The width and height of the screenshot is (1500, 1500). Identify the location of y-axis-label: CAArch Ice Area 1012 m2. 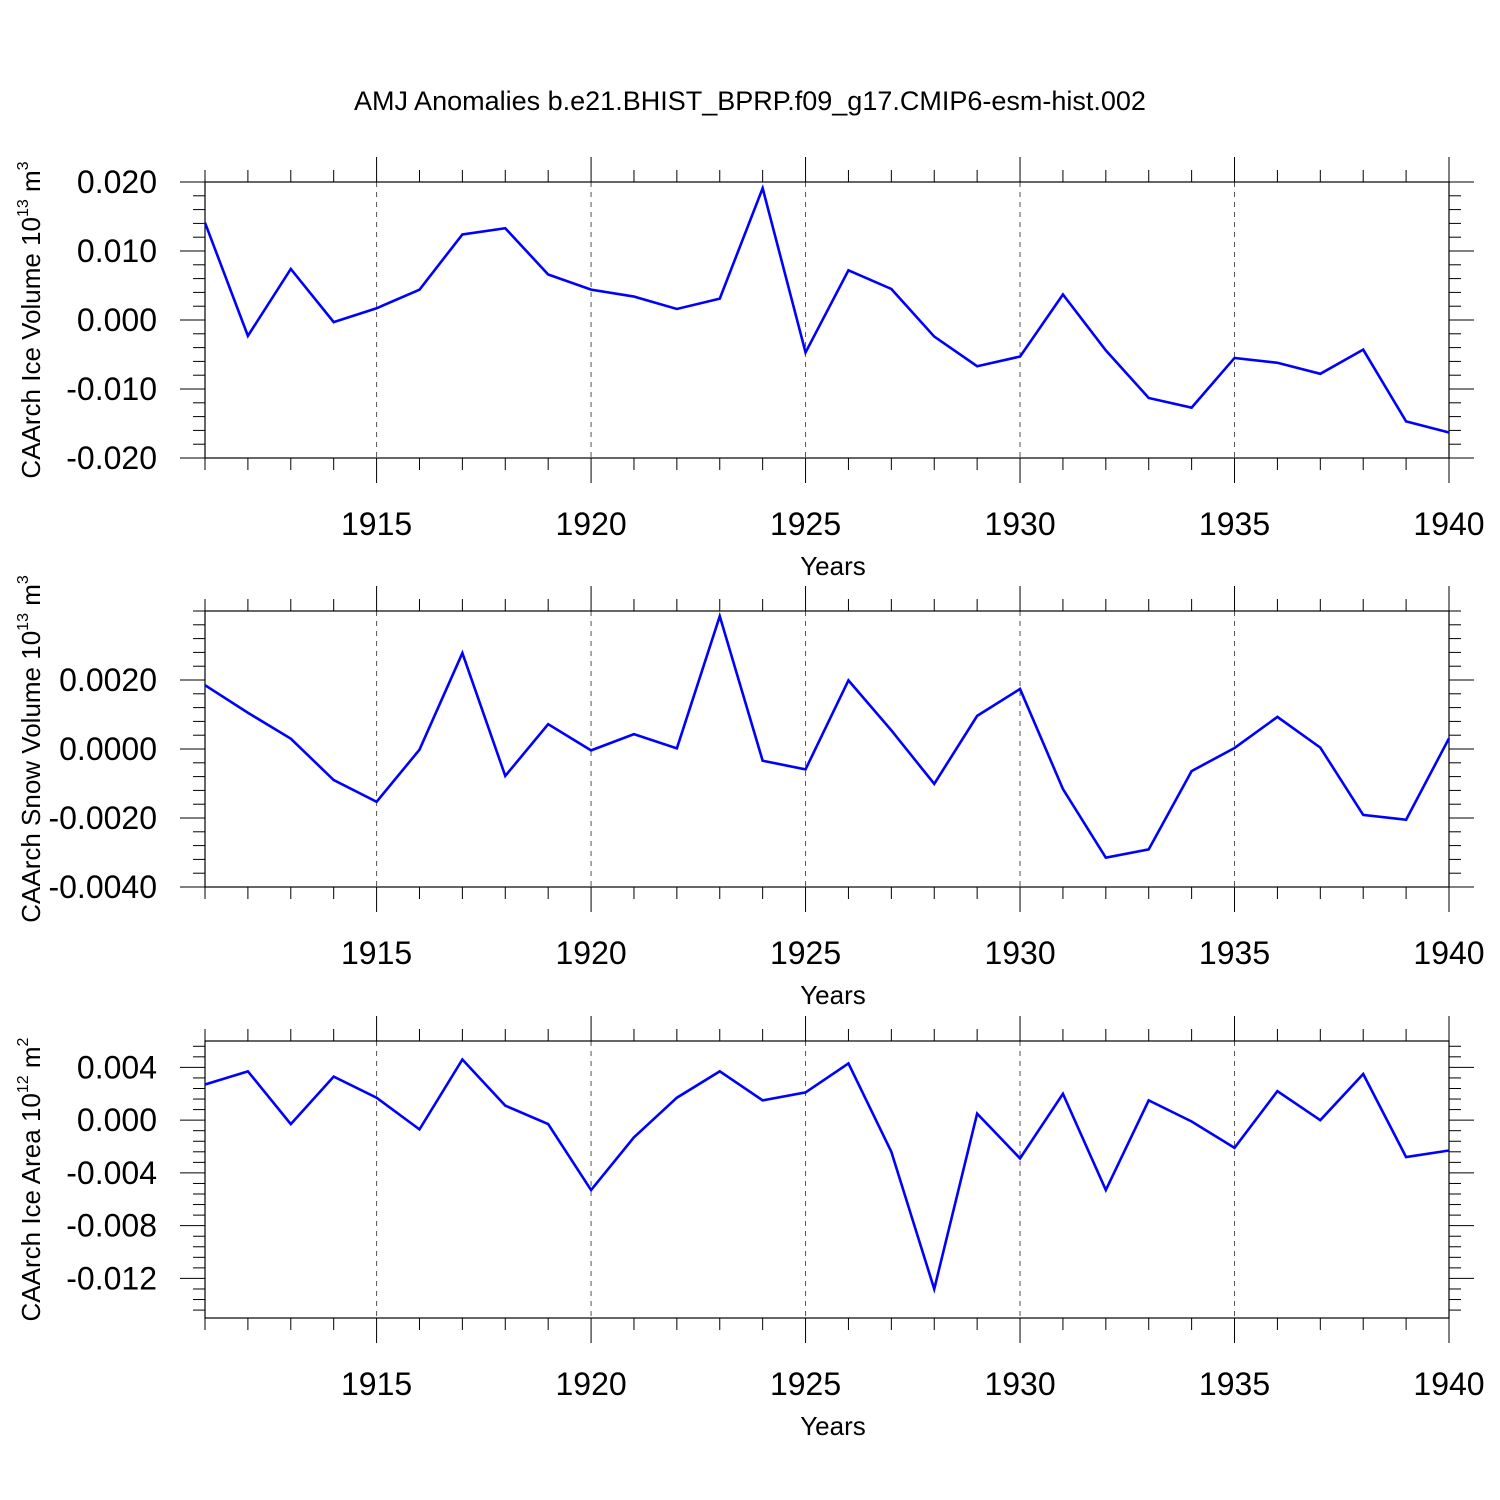
(30, 1179).